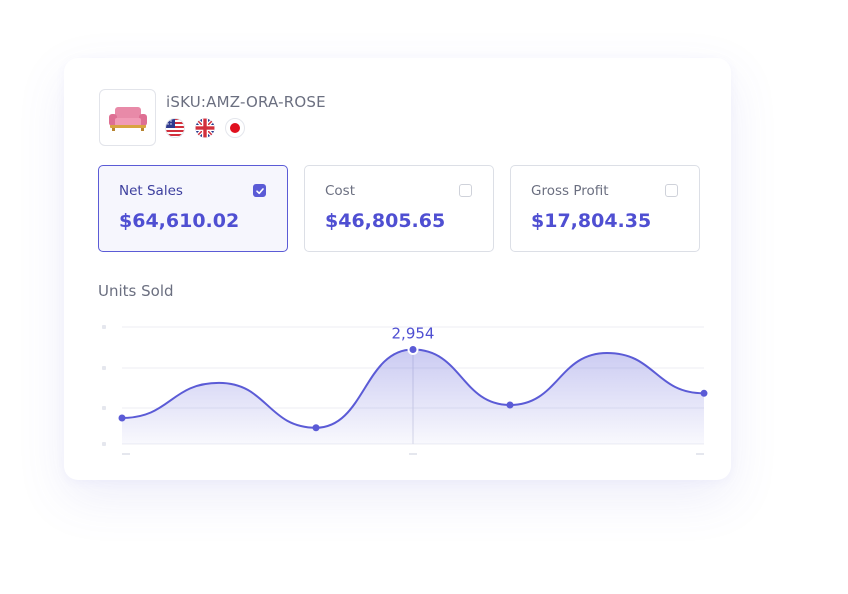 The image size is (848, 594). I want to click on checkmark-icon, so click(259, 190).